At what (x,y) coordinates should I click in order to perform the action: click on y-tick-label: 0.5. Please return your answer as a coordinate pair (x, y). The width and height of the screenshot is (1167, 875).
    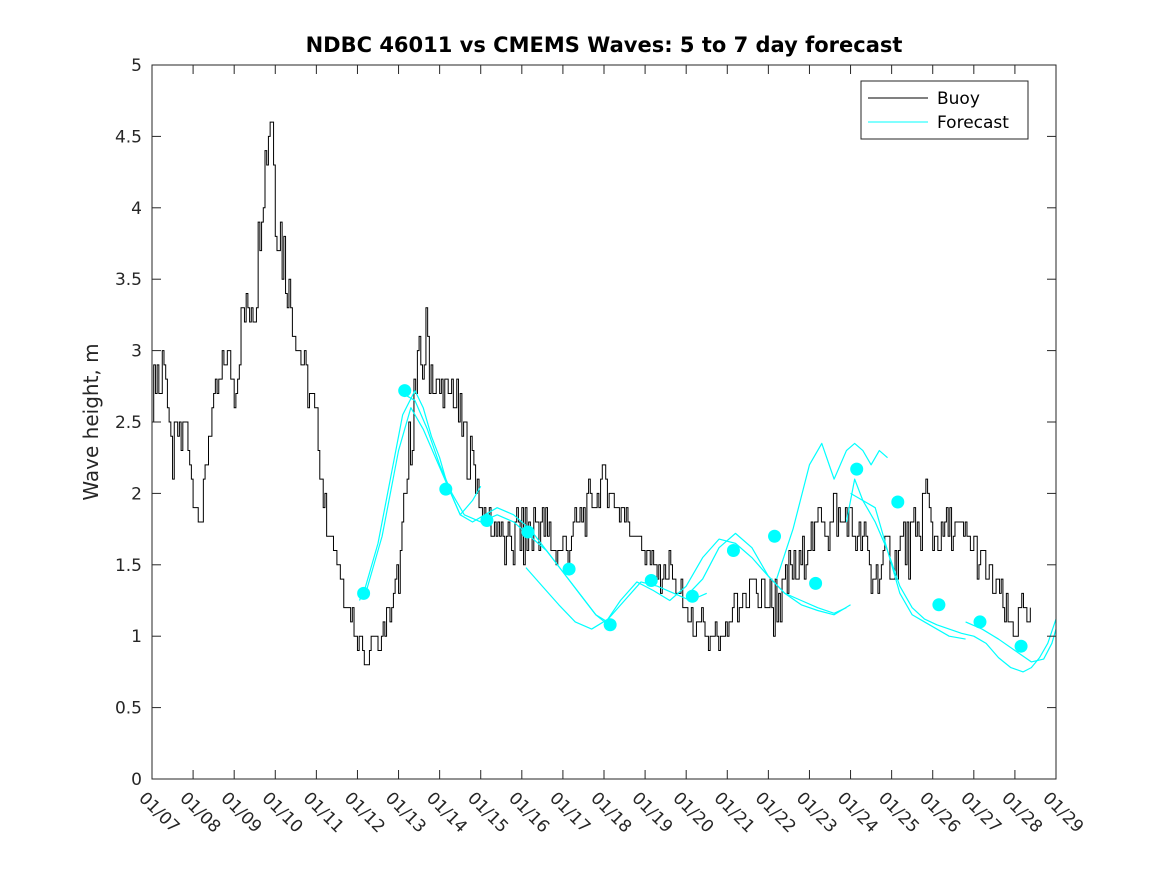
    Looking at the image, I should click on (128, 709).